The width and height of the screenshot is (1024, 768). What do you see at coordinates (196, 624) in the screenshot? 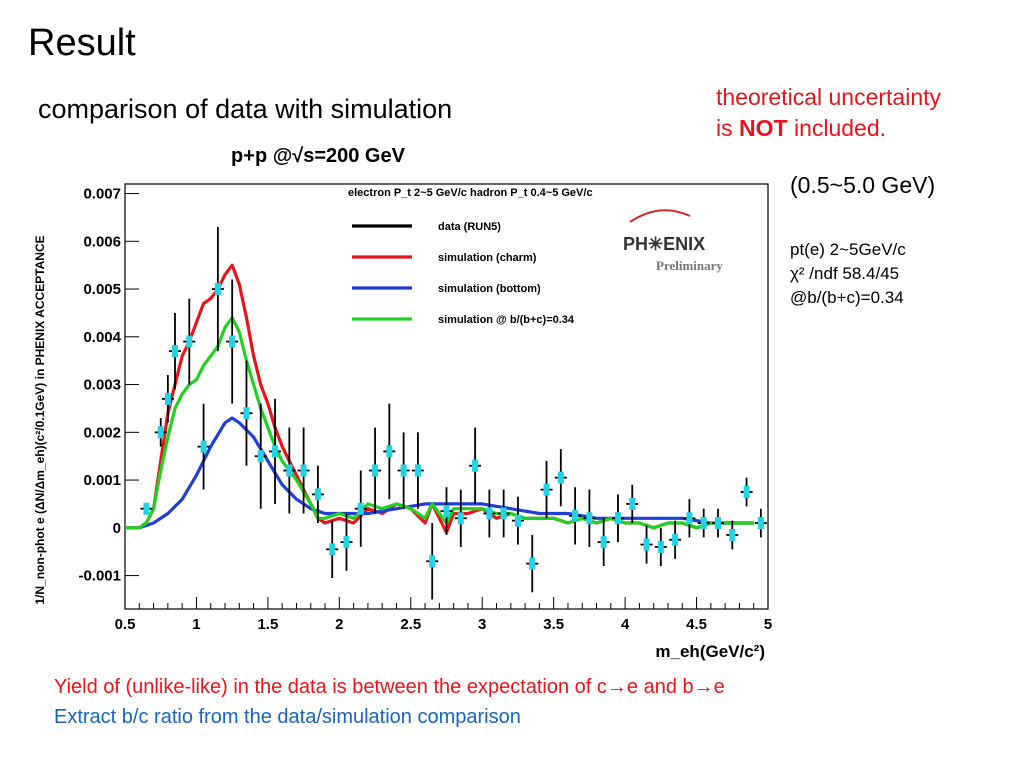
I see `x-tick-label: 1` at bounding box center [196, 624].